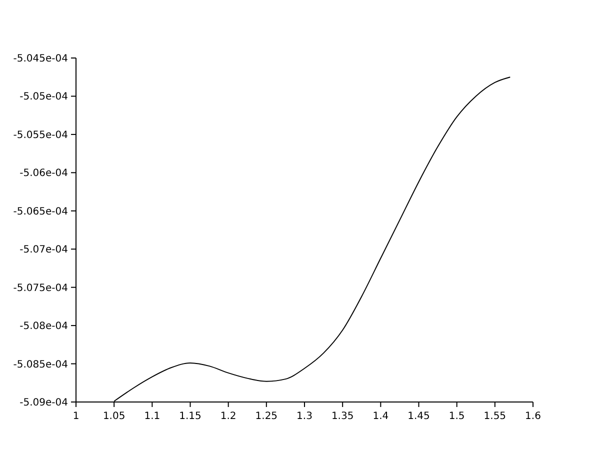 The height and width of the screenshot is (460, 610). What do you see at coordinates (190, 416) in the screenshot?
I see `x-tick-label: 1.15` at bounding box center [190, 416].